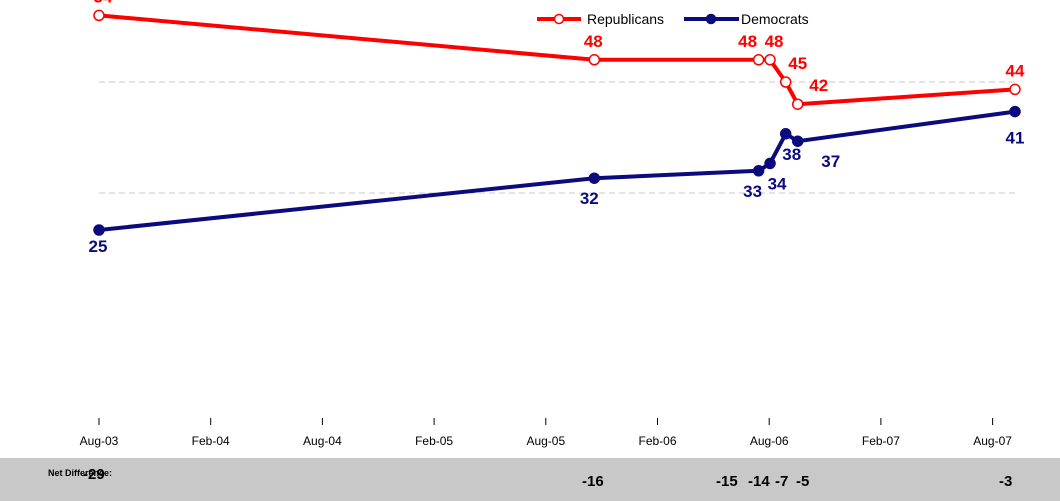 The width and height of the screenshot is (1060, 501). Describe the element at coordinates (434, 441) in the screenshot. I see `x-tick-label: Feb-05` at that location.